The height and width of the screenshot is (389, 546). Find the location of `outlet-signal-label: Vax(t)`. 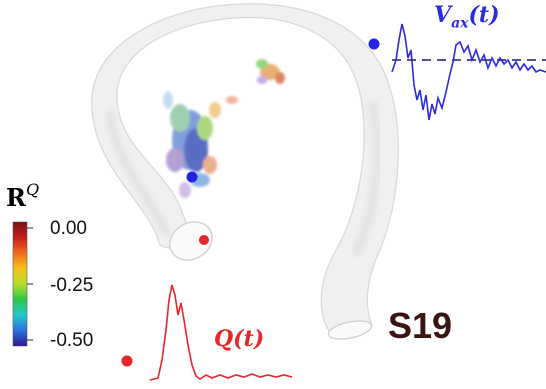

outlet-signal-label: Vax(t) is located at coordinates (466, 16).